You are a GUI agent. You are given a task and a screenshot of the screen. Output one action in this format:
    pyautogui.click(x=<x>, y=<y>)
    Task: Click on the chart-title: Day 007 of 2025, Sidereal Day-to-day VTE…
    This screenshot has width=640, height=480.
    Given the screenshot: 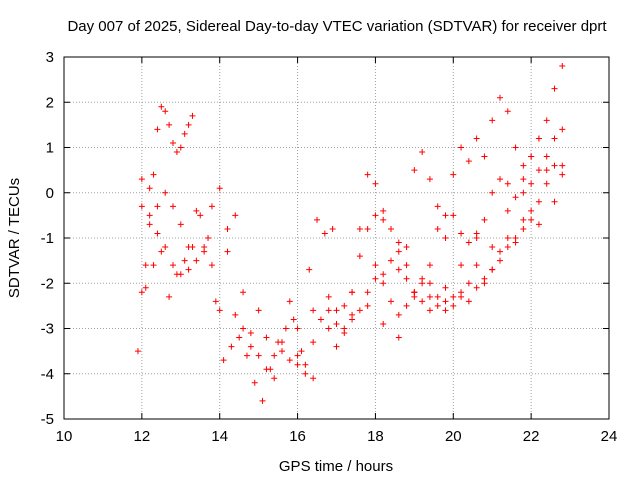 What is the action you would take?
    pyautogui.click(x=337, y=26)
    